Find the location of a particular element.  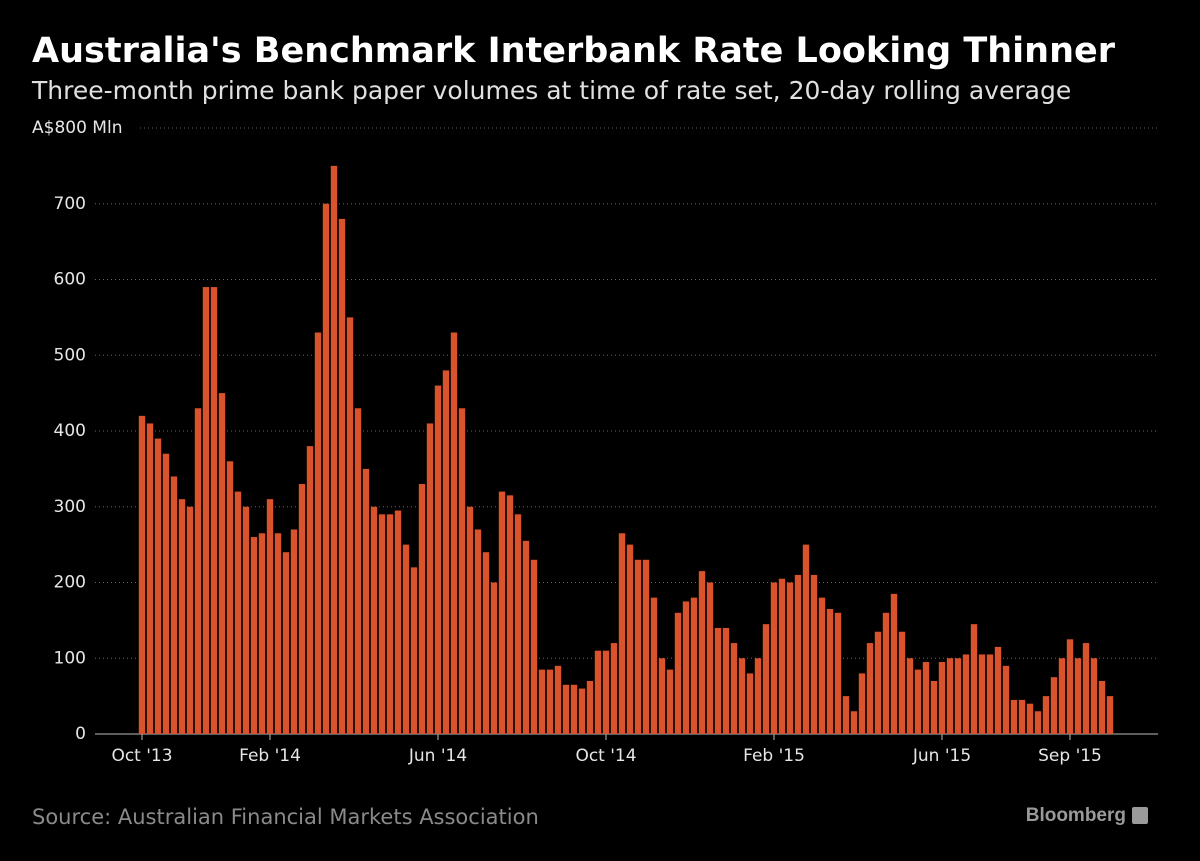

x-tick-label: Oct '14 is located at coordinates (605, 756).